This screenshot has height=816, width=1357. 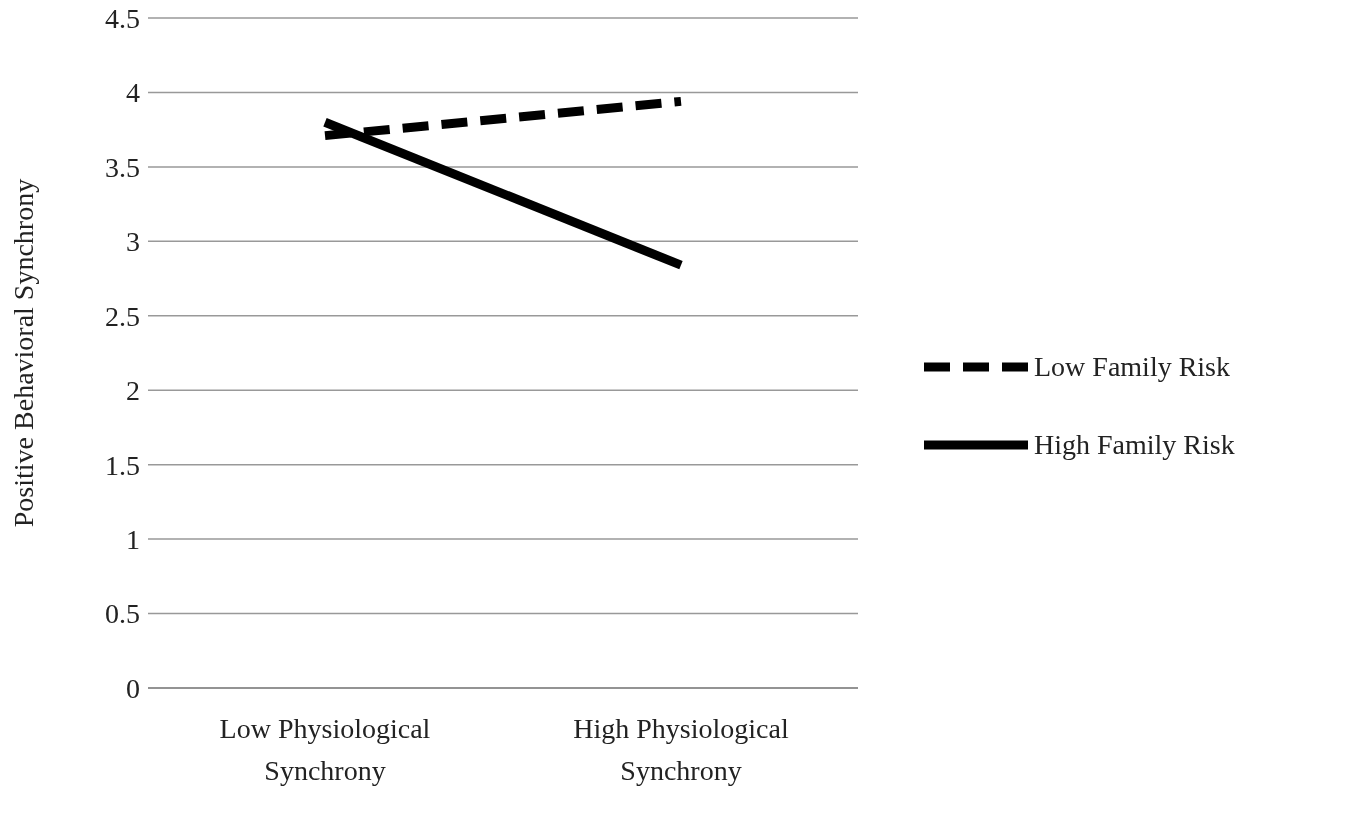 What do you see at coordinates (122, 167) in the screenshot?
I see `y-tick-label: 3.5` at bounding box center [122, 167].